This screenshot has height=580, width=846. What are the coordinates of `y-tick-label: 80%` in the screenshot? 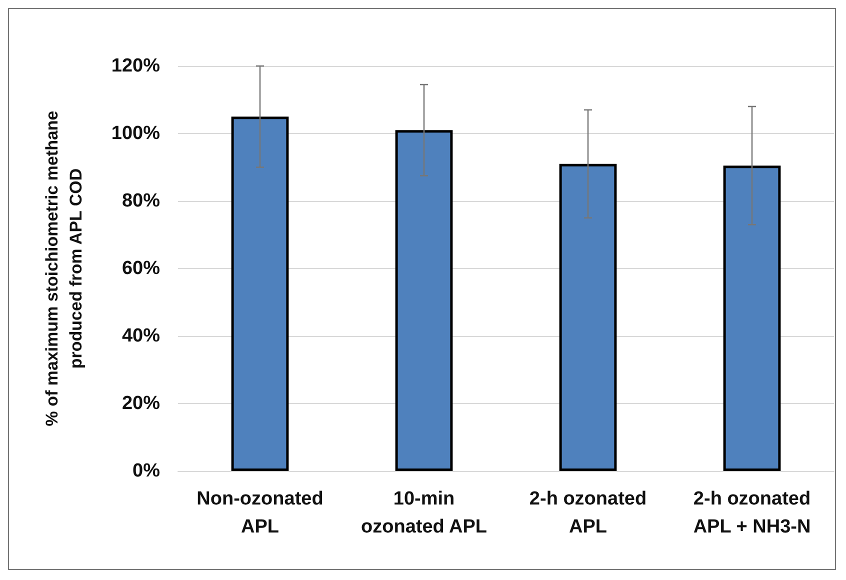 It's located at (141, 201).